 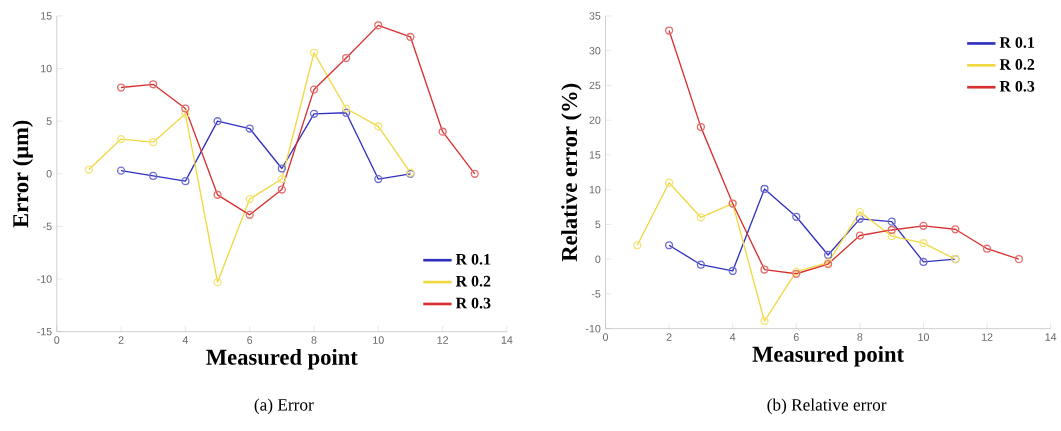 I want to click on y-axis-title: Error (μm), so click(x=22, y=174).